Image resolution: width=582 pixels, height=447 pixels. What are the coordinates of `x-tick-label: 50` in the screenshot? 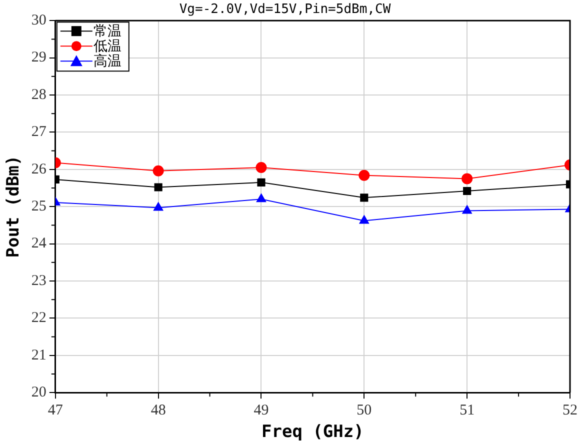 It's located at (364, 410).